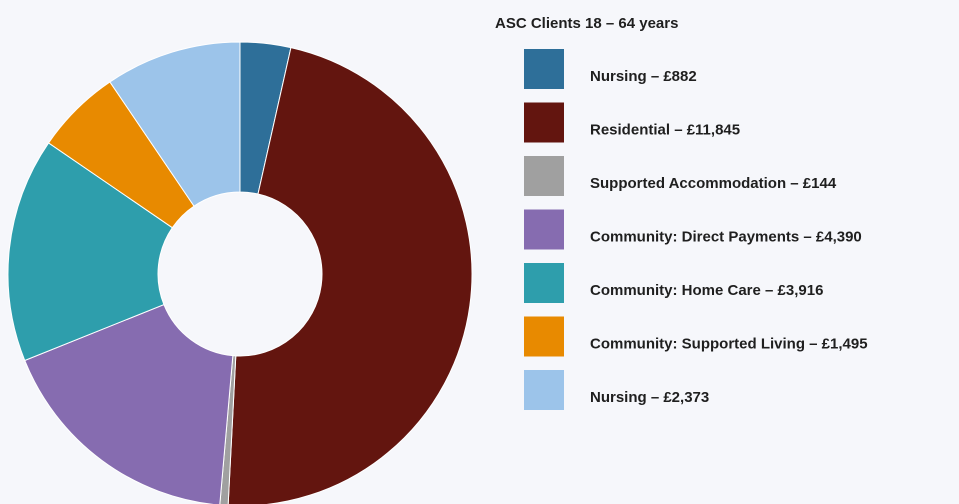  What do you see at coordinates (706, 290) in the screenshot?
I see `legend-label: Community: Home Care – £3,916` at bounding box center [706, 290].